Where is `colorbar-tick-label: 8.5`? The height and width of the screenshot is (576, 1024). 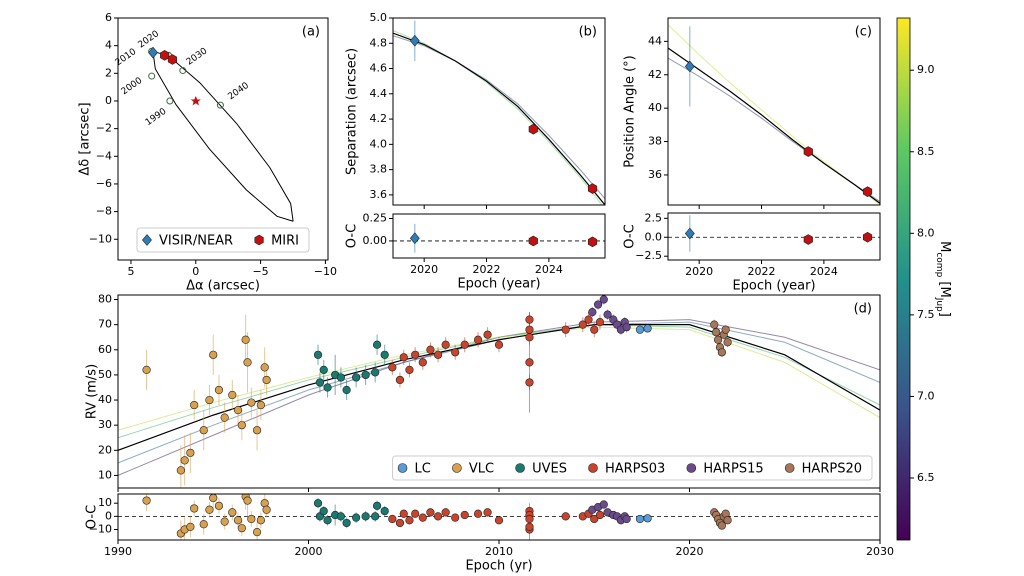
colorbar-tick-label: 8.5 is located at coordinates (926, 151).